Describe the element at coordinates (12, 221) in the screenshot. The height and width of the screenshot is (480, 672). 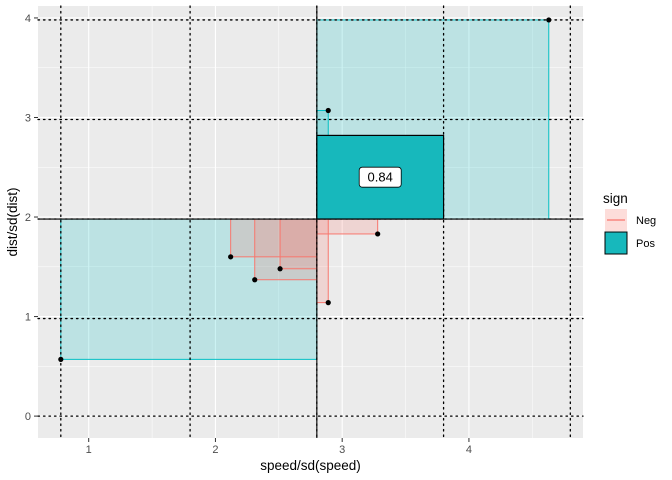
I see `y-axis-title: dist/sd(dist)` at that location.